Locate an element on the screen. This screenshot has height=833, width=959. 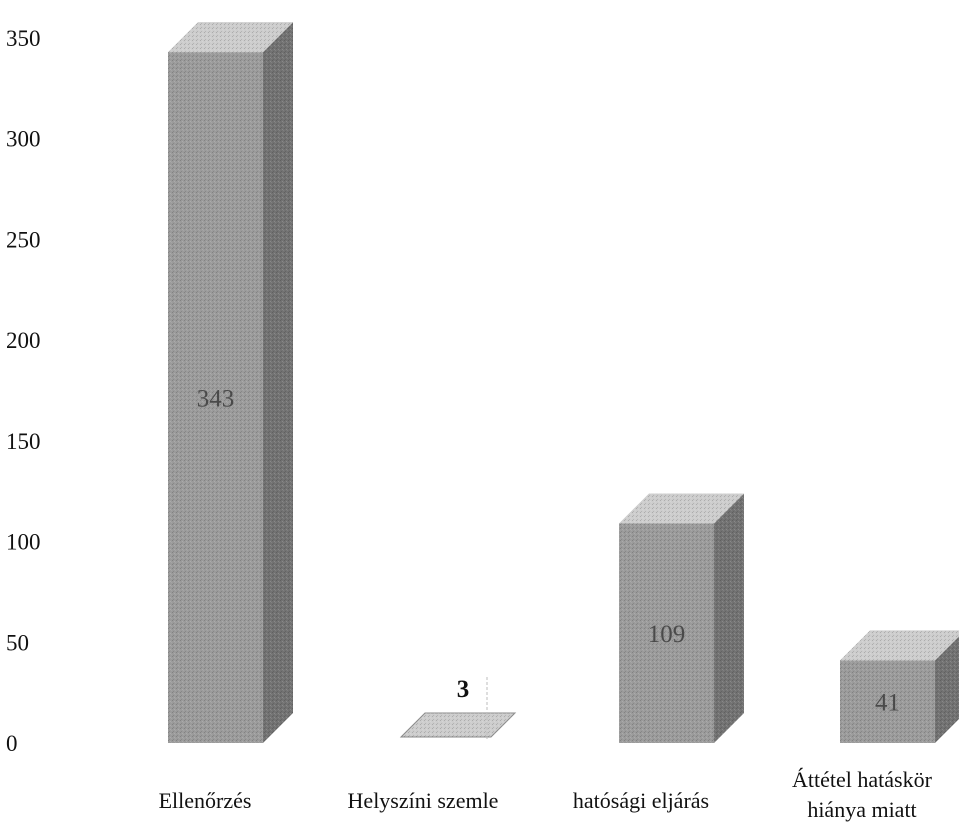
x-category-label: Helyszíni szemle is located at coordinates (423, 800).